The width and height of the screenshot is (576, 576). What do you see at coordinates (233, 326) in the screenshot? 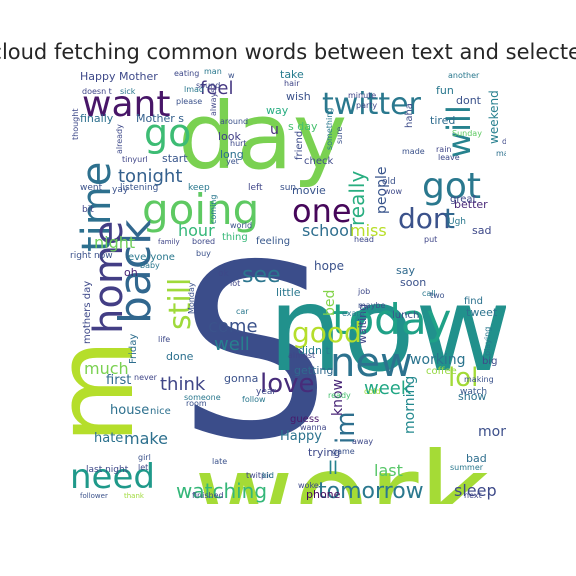
I see `word-31: come` at bounding box center [233, 326].